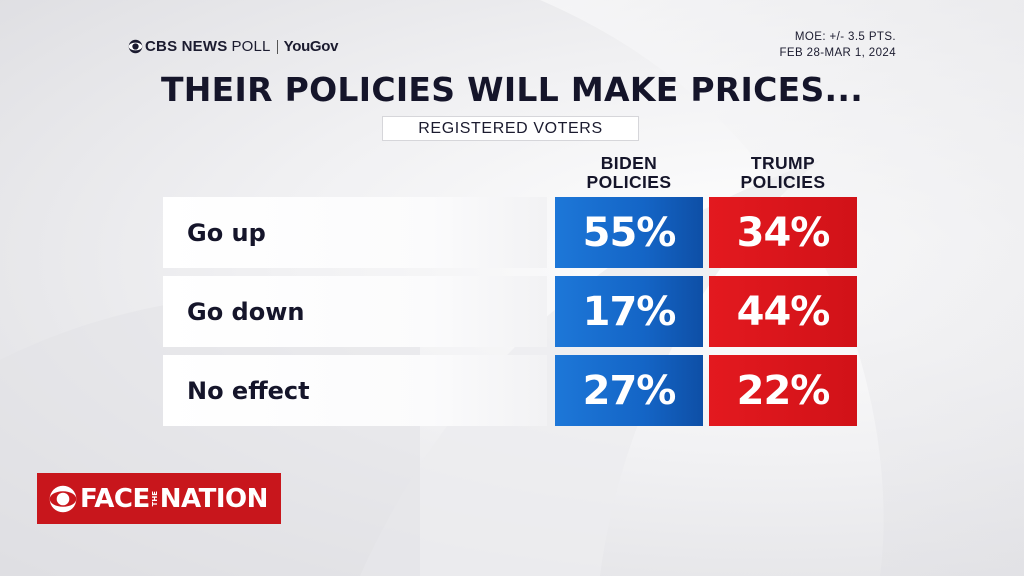 The image size is (1024, 576). I want to click on value-cell-trump-no-effect: 22%, so click(783, 390).